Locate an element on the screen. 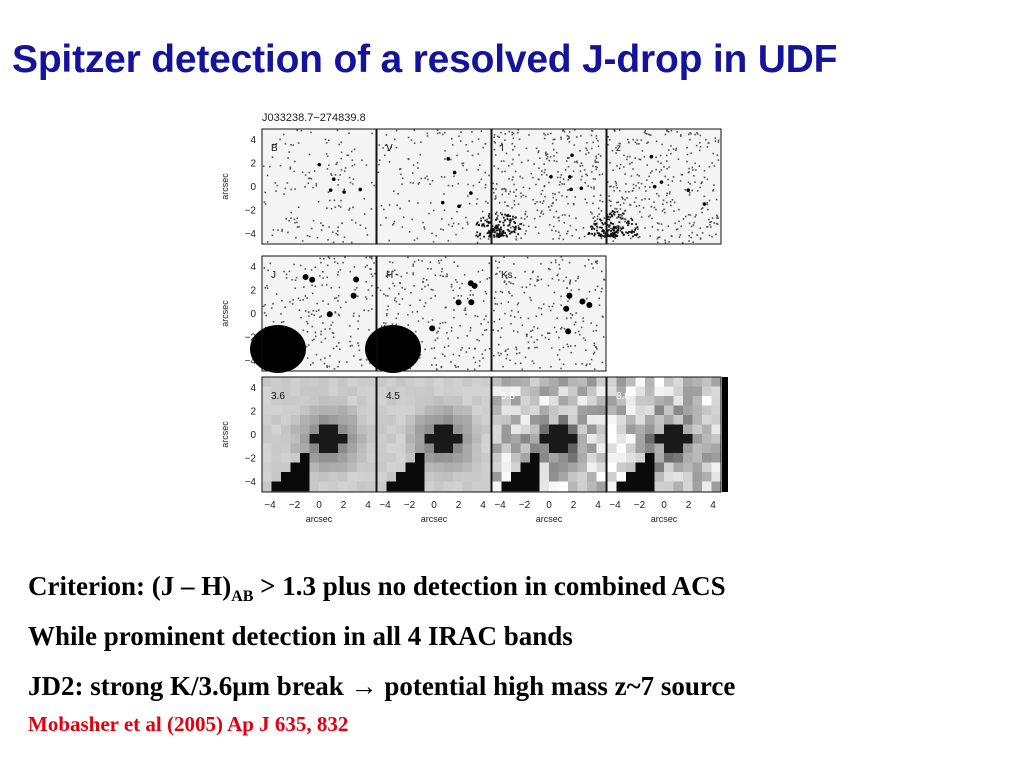 This screenshot has height=768, width=1024. band-label: H is located at coordinates (389, 275).